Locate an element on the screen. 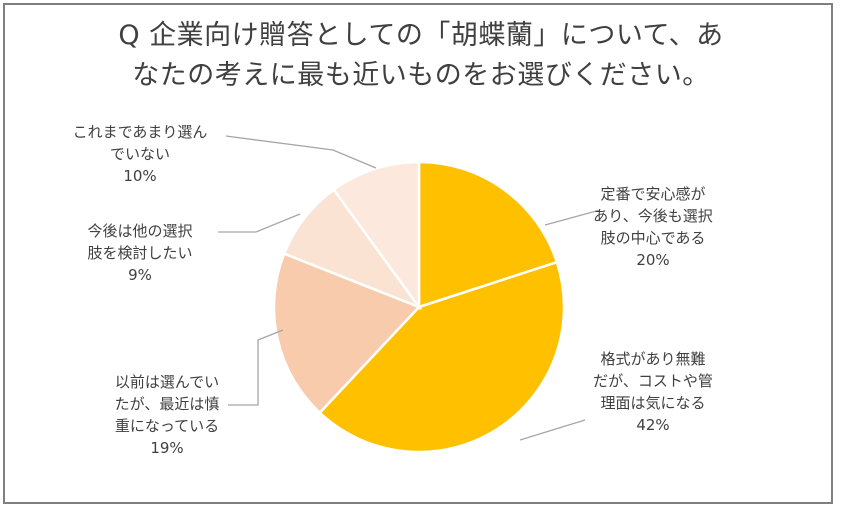 The width and height of the screenshot is (842, 511). chart-title-line-2: なたの考えに最も近いものをお選びください。 is located at coordinates (421, 75).